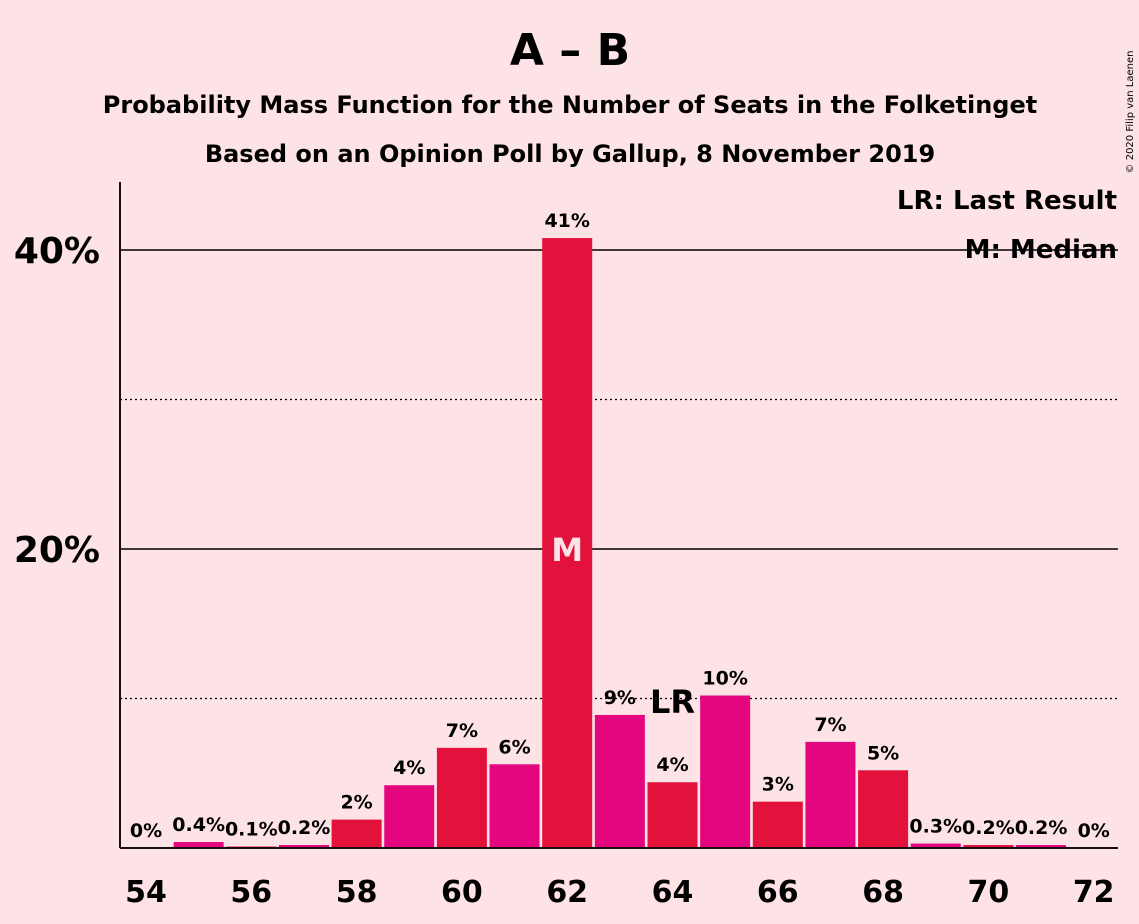  Describe the element at coordinates (1007, 201) in the screenshot. I see `legend-last-result: LR: Last Result` at that location.